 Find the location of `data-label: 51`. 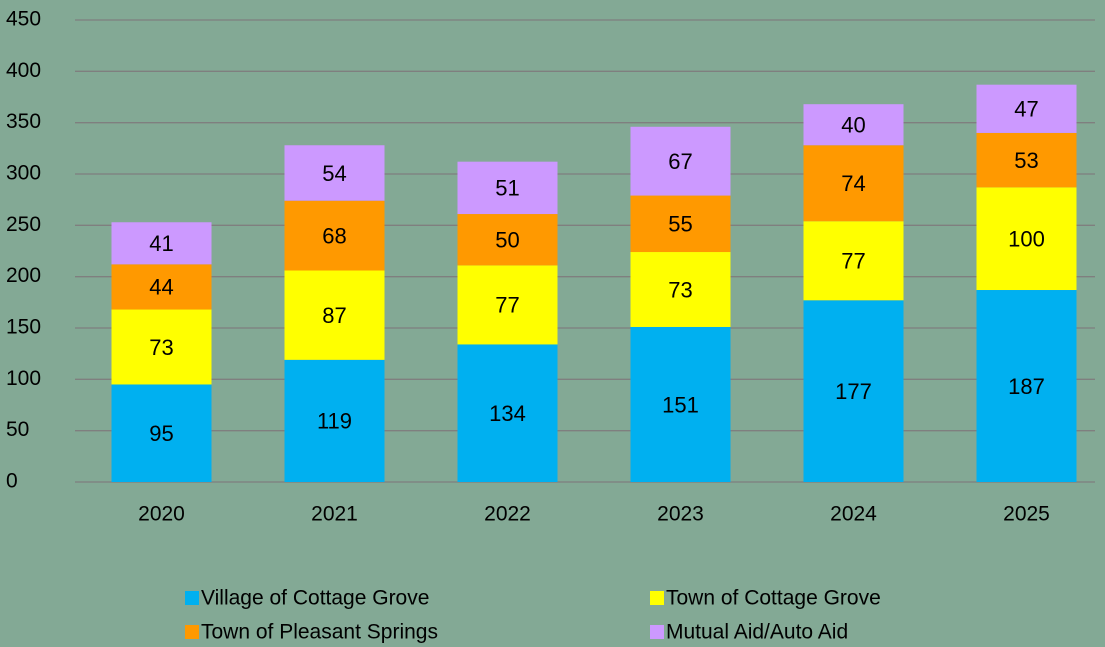

data-label: 51 is located at coordinates (507, 188).